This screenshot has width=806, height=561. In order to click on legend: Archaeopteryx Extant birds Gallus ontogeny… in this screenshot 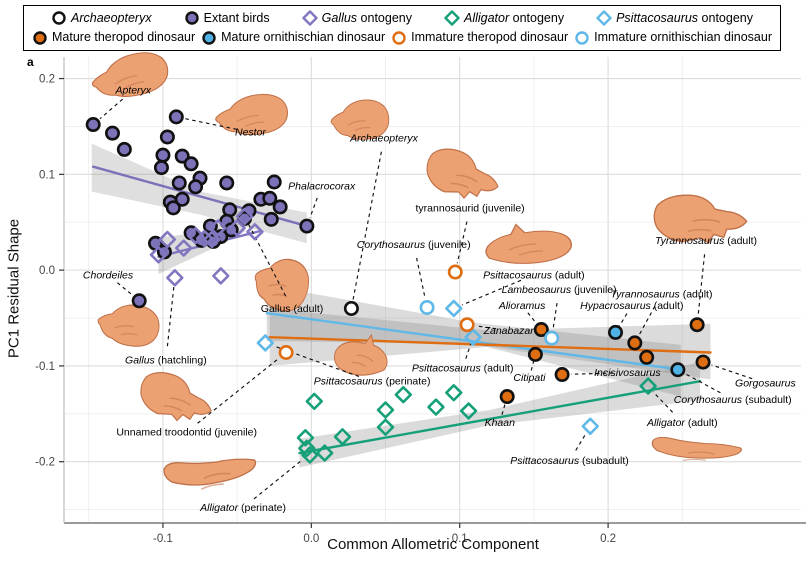, I will do `click(402, 28)`.